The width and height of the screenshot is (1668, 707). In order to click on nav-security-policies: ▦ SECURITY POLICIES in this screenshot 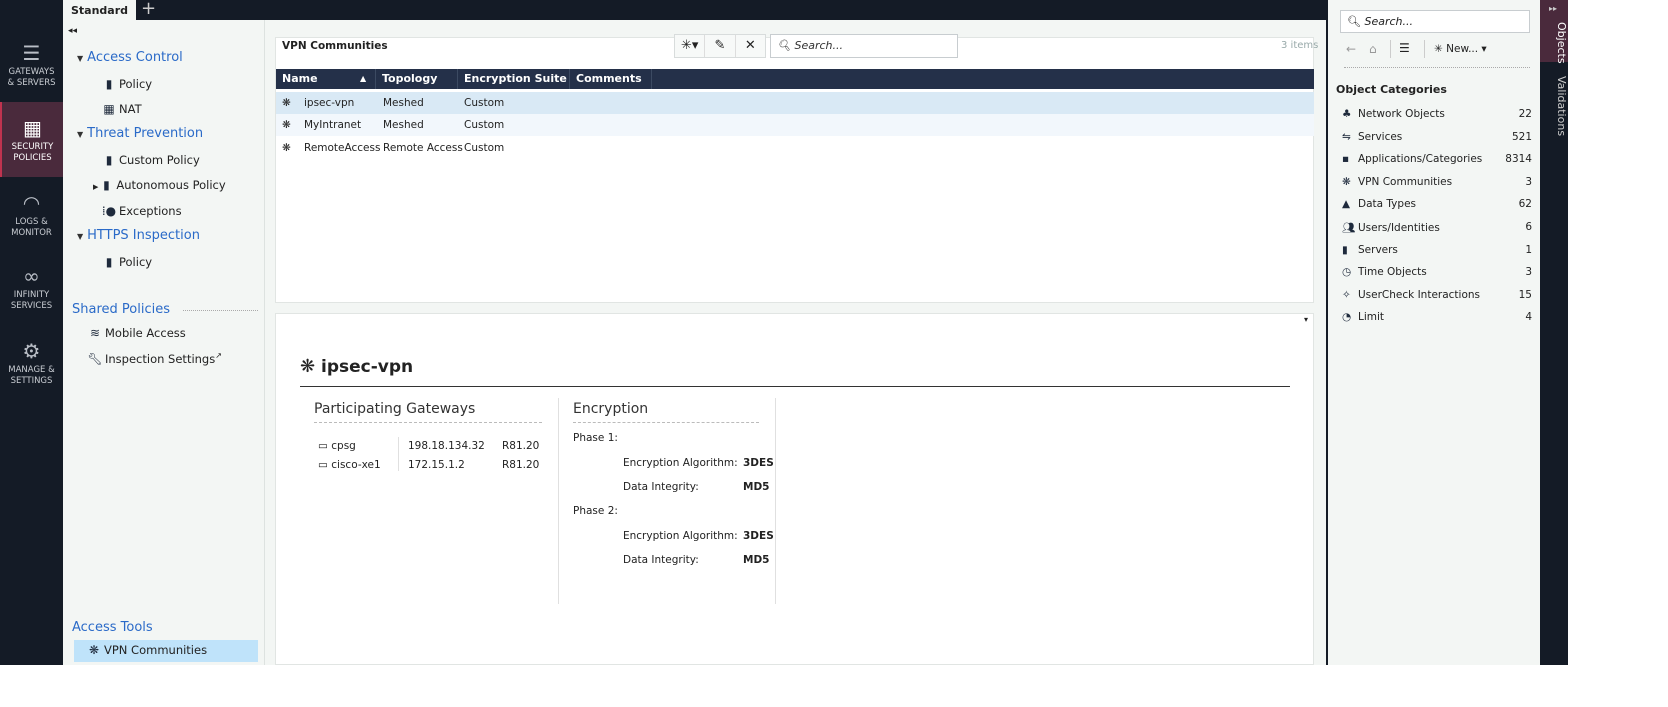, I will do `click(31, 139)`.